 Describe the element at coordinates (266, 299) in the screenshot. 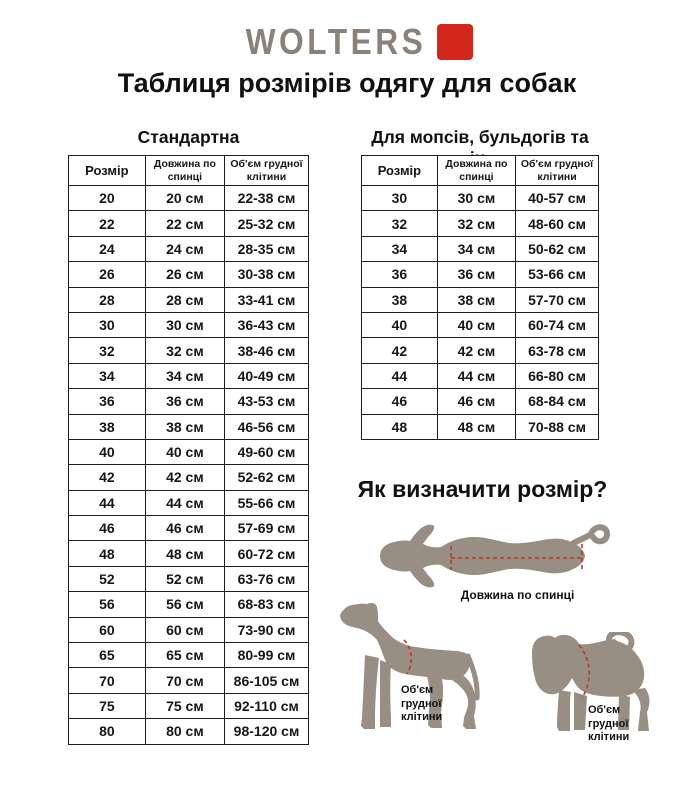

I see `table-cell: 33-41 см` at that location.